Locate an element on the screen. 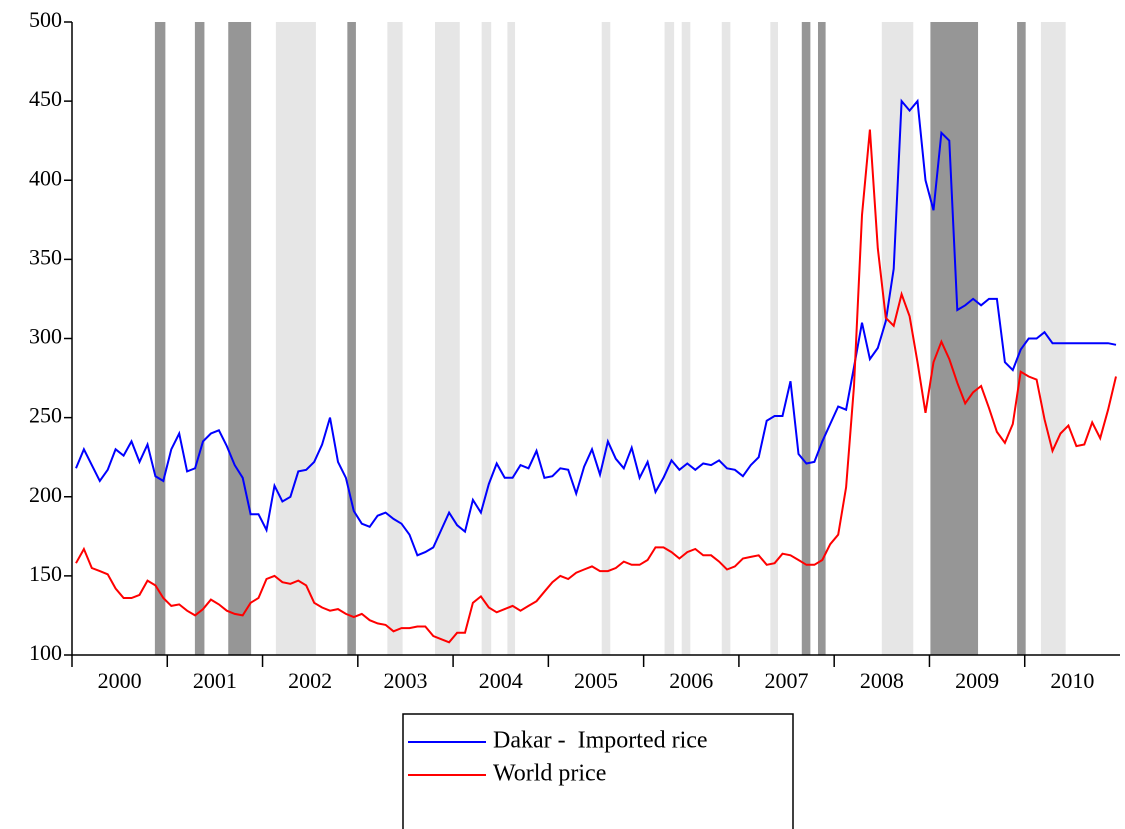  x-tick-label: 2008 is located at coordinates (882, 680).